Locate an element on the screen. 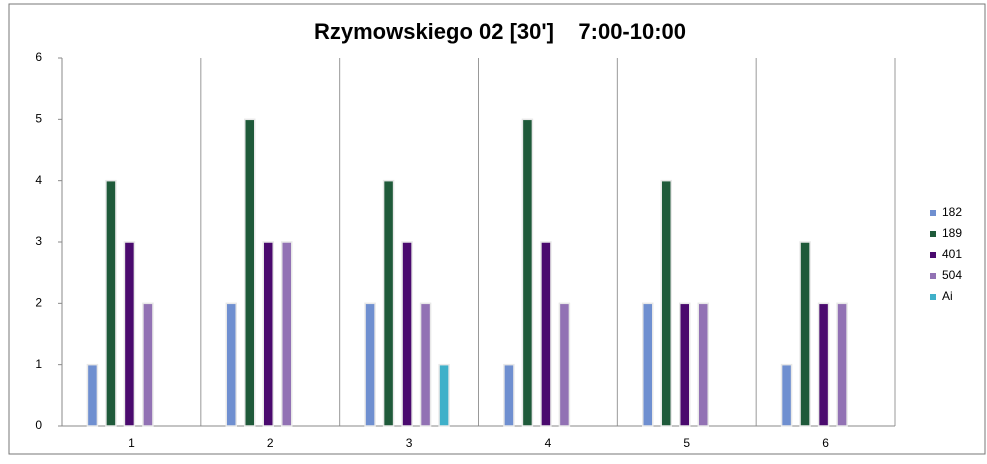 This screenshot has height=464, width=987. y-tick-label: 4 is located at coordinates (38, 180).